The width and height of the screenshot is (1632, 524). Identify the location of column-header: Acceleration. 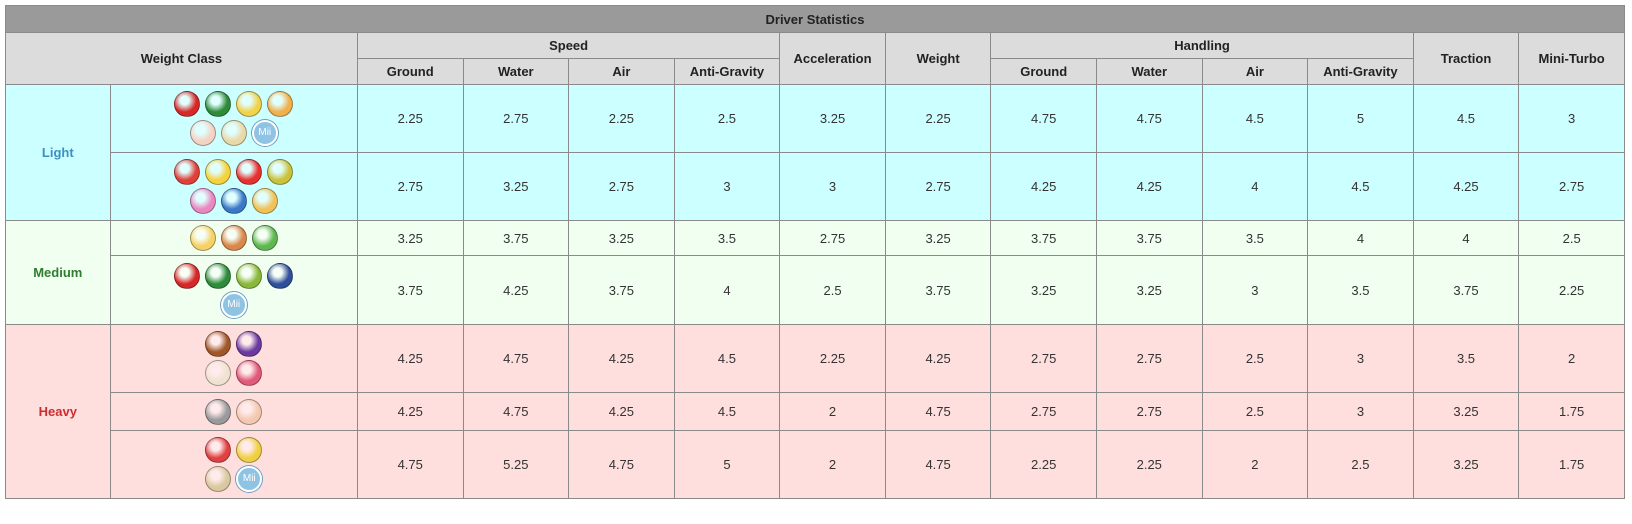
(832, 58).